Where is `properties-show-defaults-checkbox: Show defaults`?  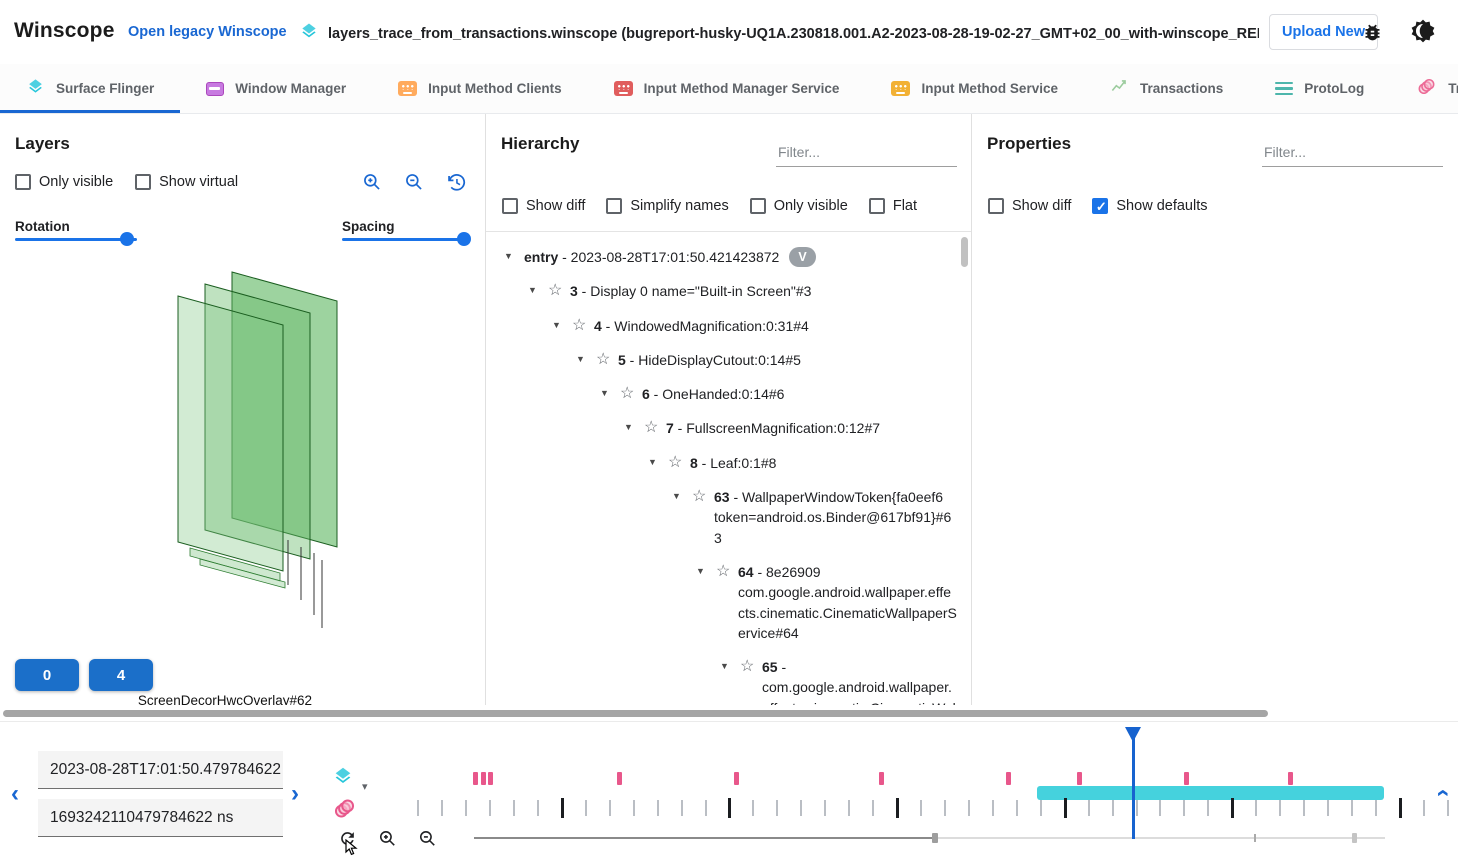 properties-show-defaults-checkbox: Show defaults is located at coordinates (1149, 206).